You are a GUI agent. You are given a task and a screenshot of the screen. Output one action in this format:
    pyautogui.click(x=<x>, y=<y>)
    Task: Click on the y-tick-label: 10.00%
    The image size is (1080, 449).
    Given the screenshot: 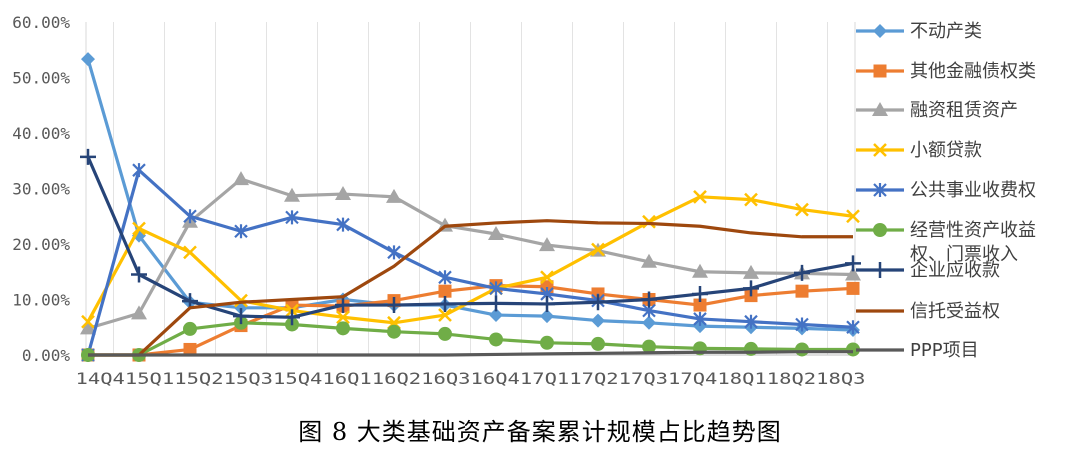 What is the action you would take?
    pyautogui.click(x=41, y=300)
    